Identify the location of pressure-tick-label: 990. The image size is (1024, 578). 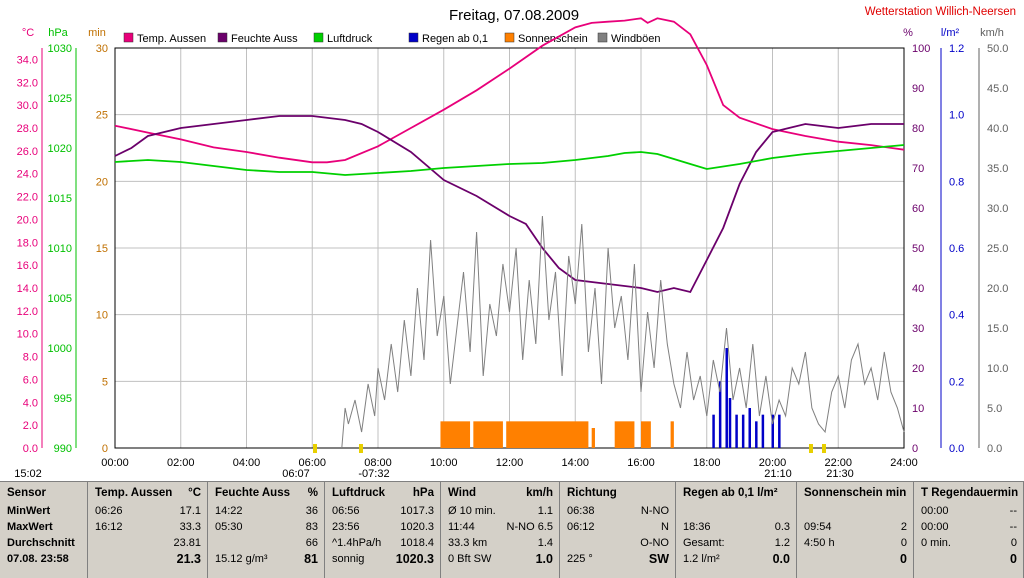
(63, 449).